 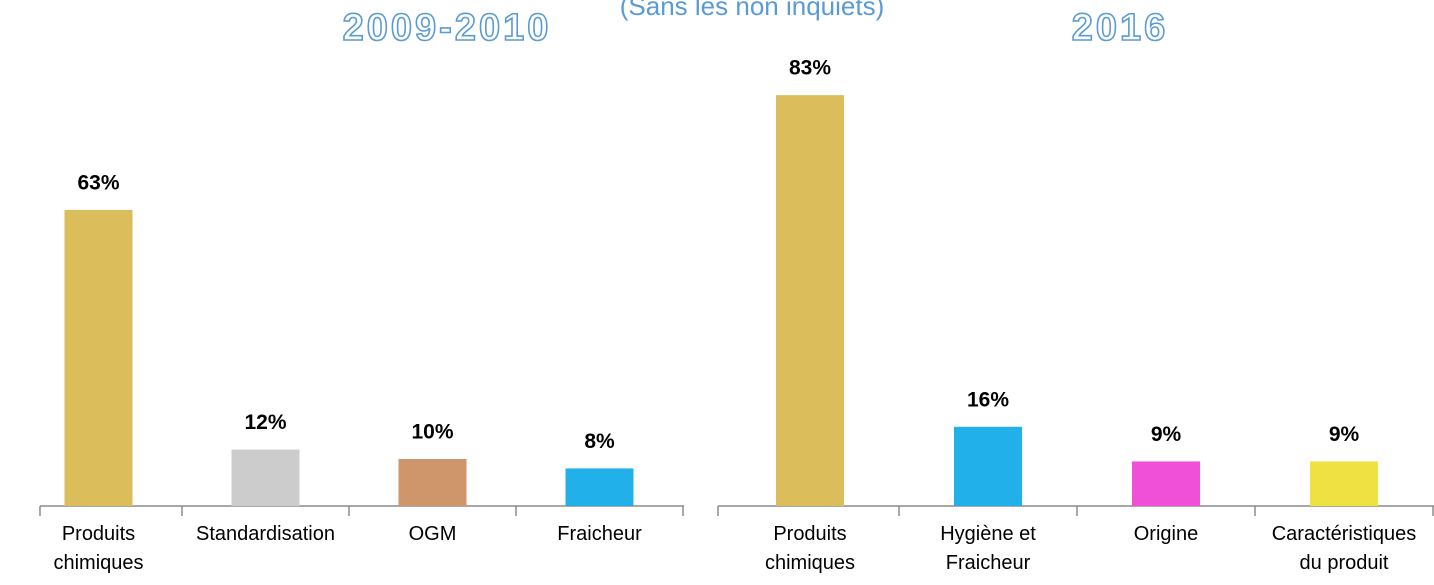 I want to click on data-label: 12%, so click(x=265, y=422).